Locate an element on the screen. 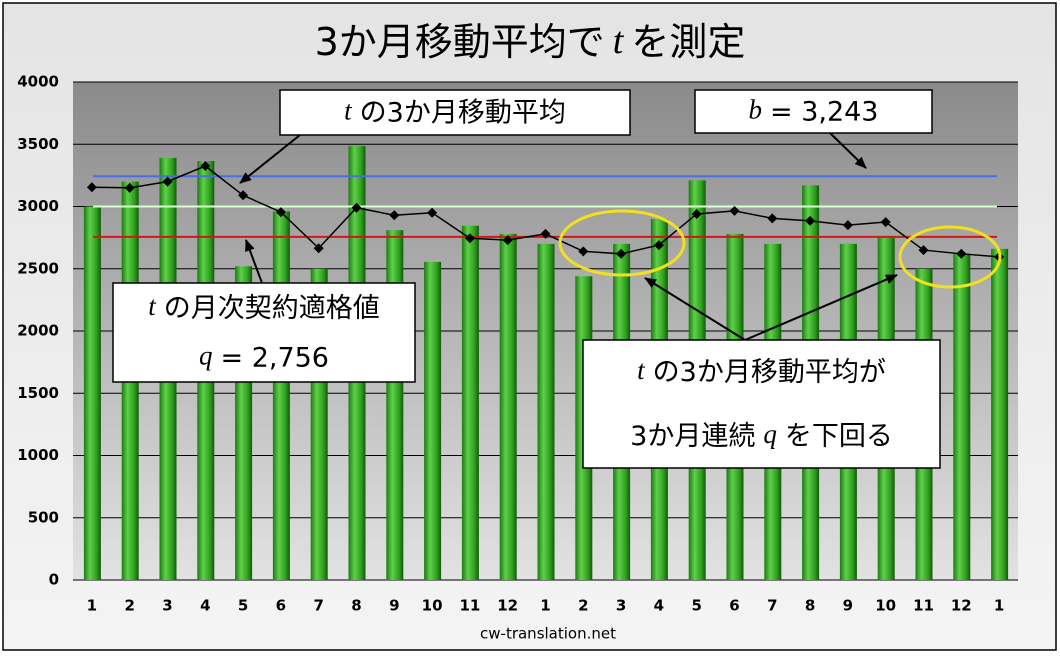 The height and width of the screenshot is (658, 1060). source: cw-translation.net is located at coordinates (548, 634).